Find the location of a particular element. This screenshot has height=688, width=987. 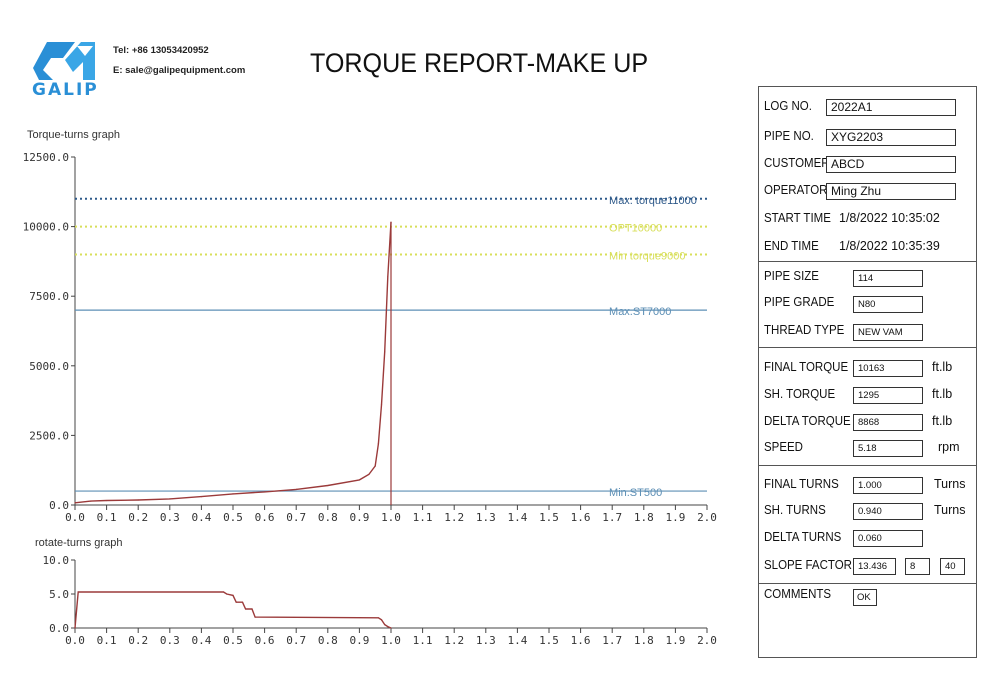

reference-line-label: Min.ST500 is located at coordinates (635, 493).